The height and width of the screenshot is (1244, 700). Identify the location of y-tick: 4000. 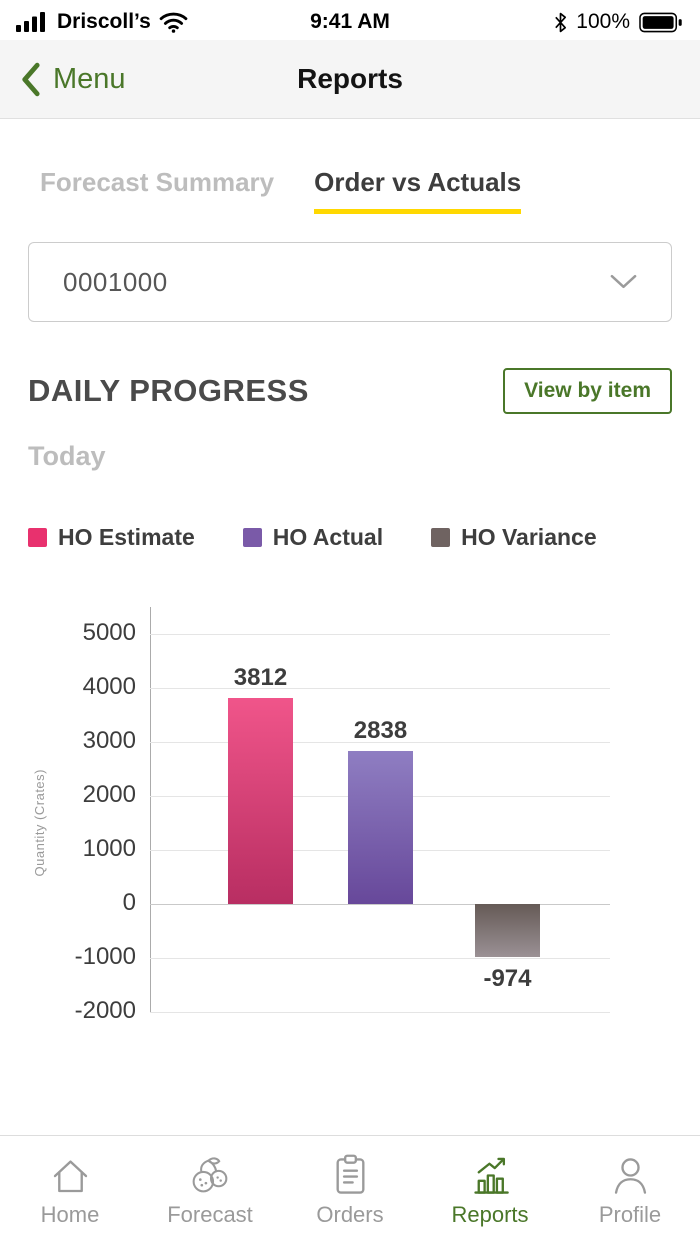
(109, 686).